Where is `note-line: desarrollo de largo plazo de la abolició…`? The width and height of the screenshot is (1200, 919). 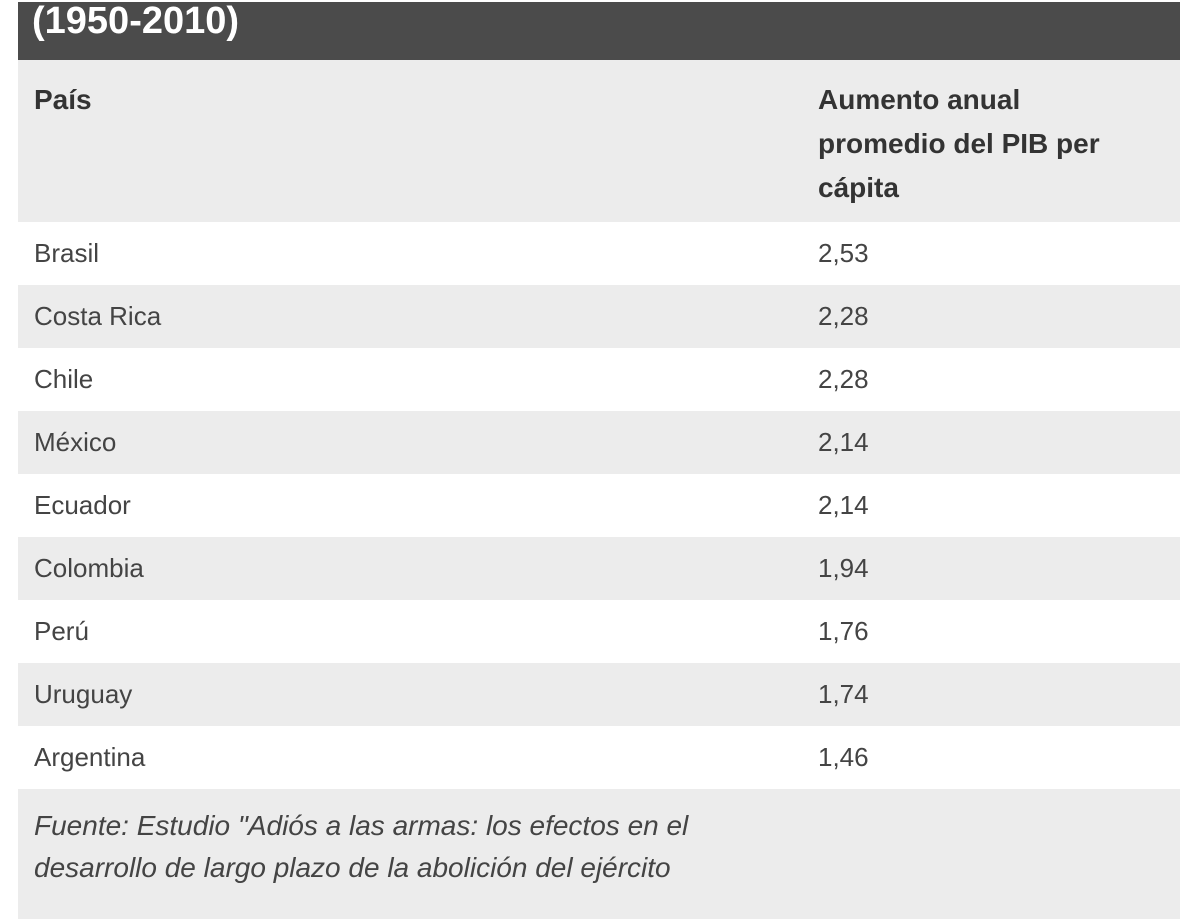
note-line: desarrollo de largo plazo de la abolició… is located at coordinates (352, 867).